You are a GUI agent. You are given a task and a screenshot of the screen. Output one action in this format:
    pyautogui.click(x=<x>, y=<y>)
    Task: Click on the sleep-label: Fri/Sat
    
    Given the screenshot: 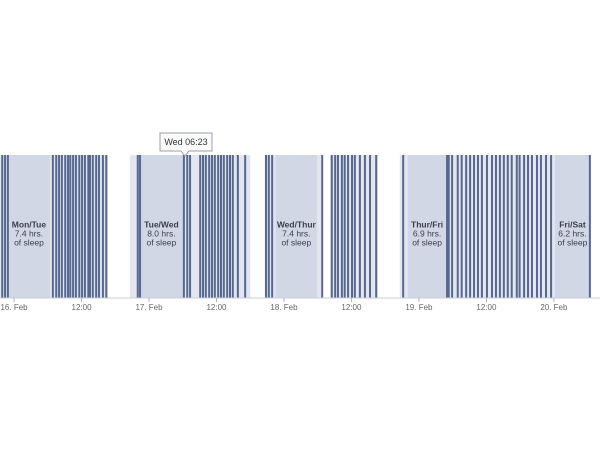 What is the action you would take?
    pyautogui.click(x=572, y=224)
    